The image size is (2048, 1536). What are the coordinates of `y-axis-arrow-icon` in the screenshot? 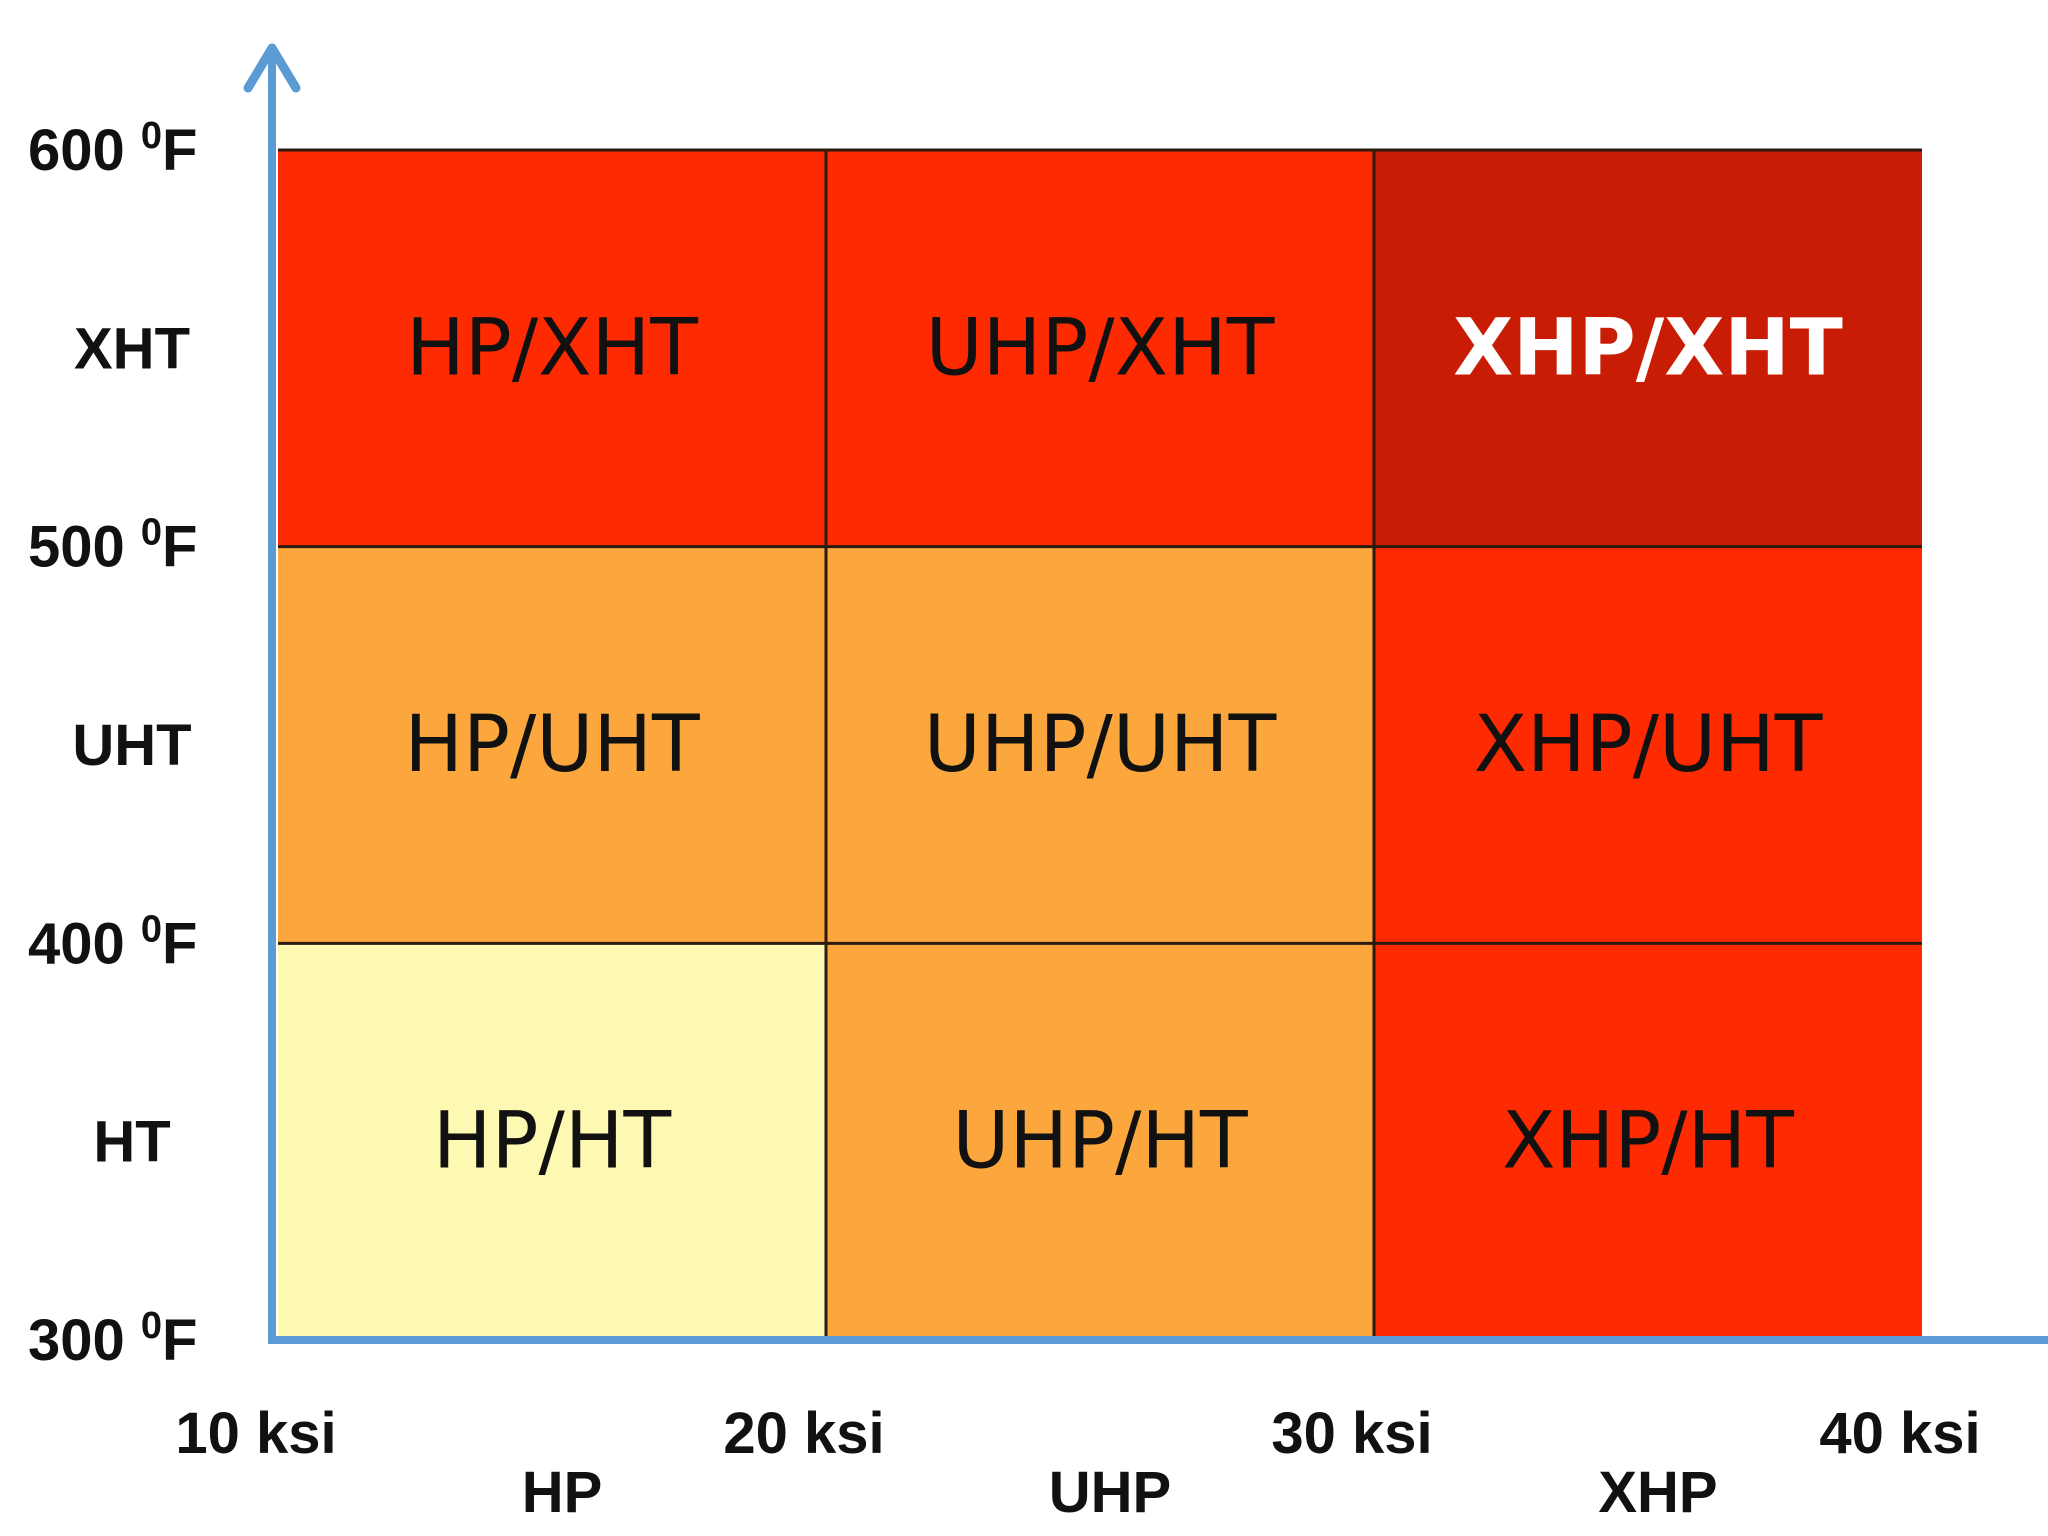 It's located at (272, 68).